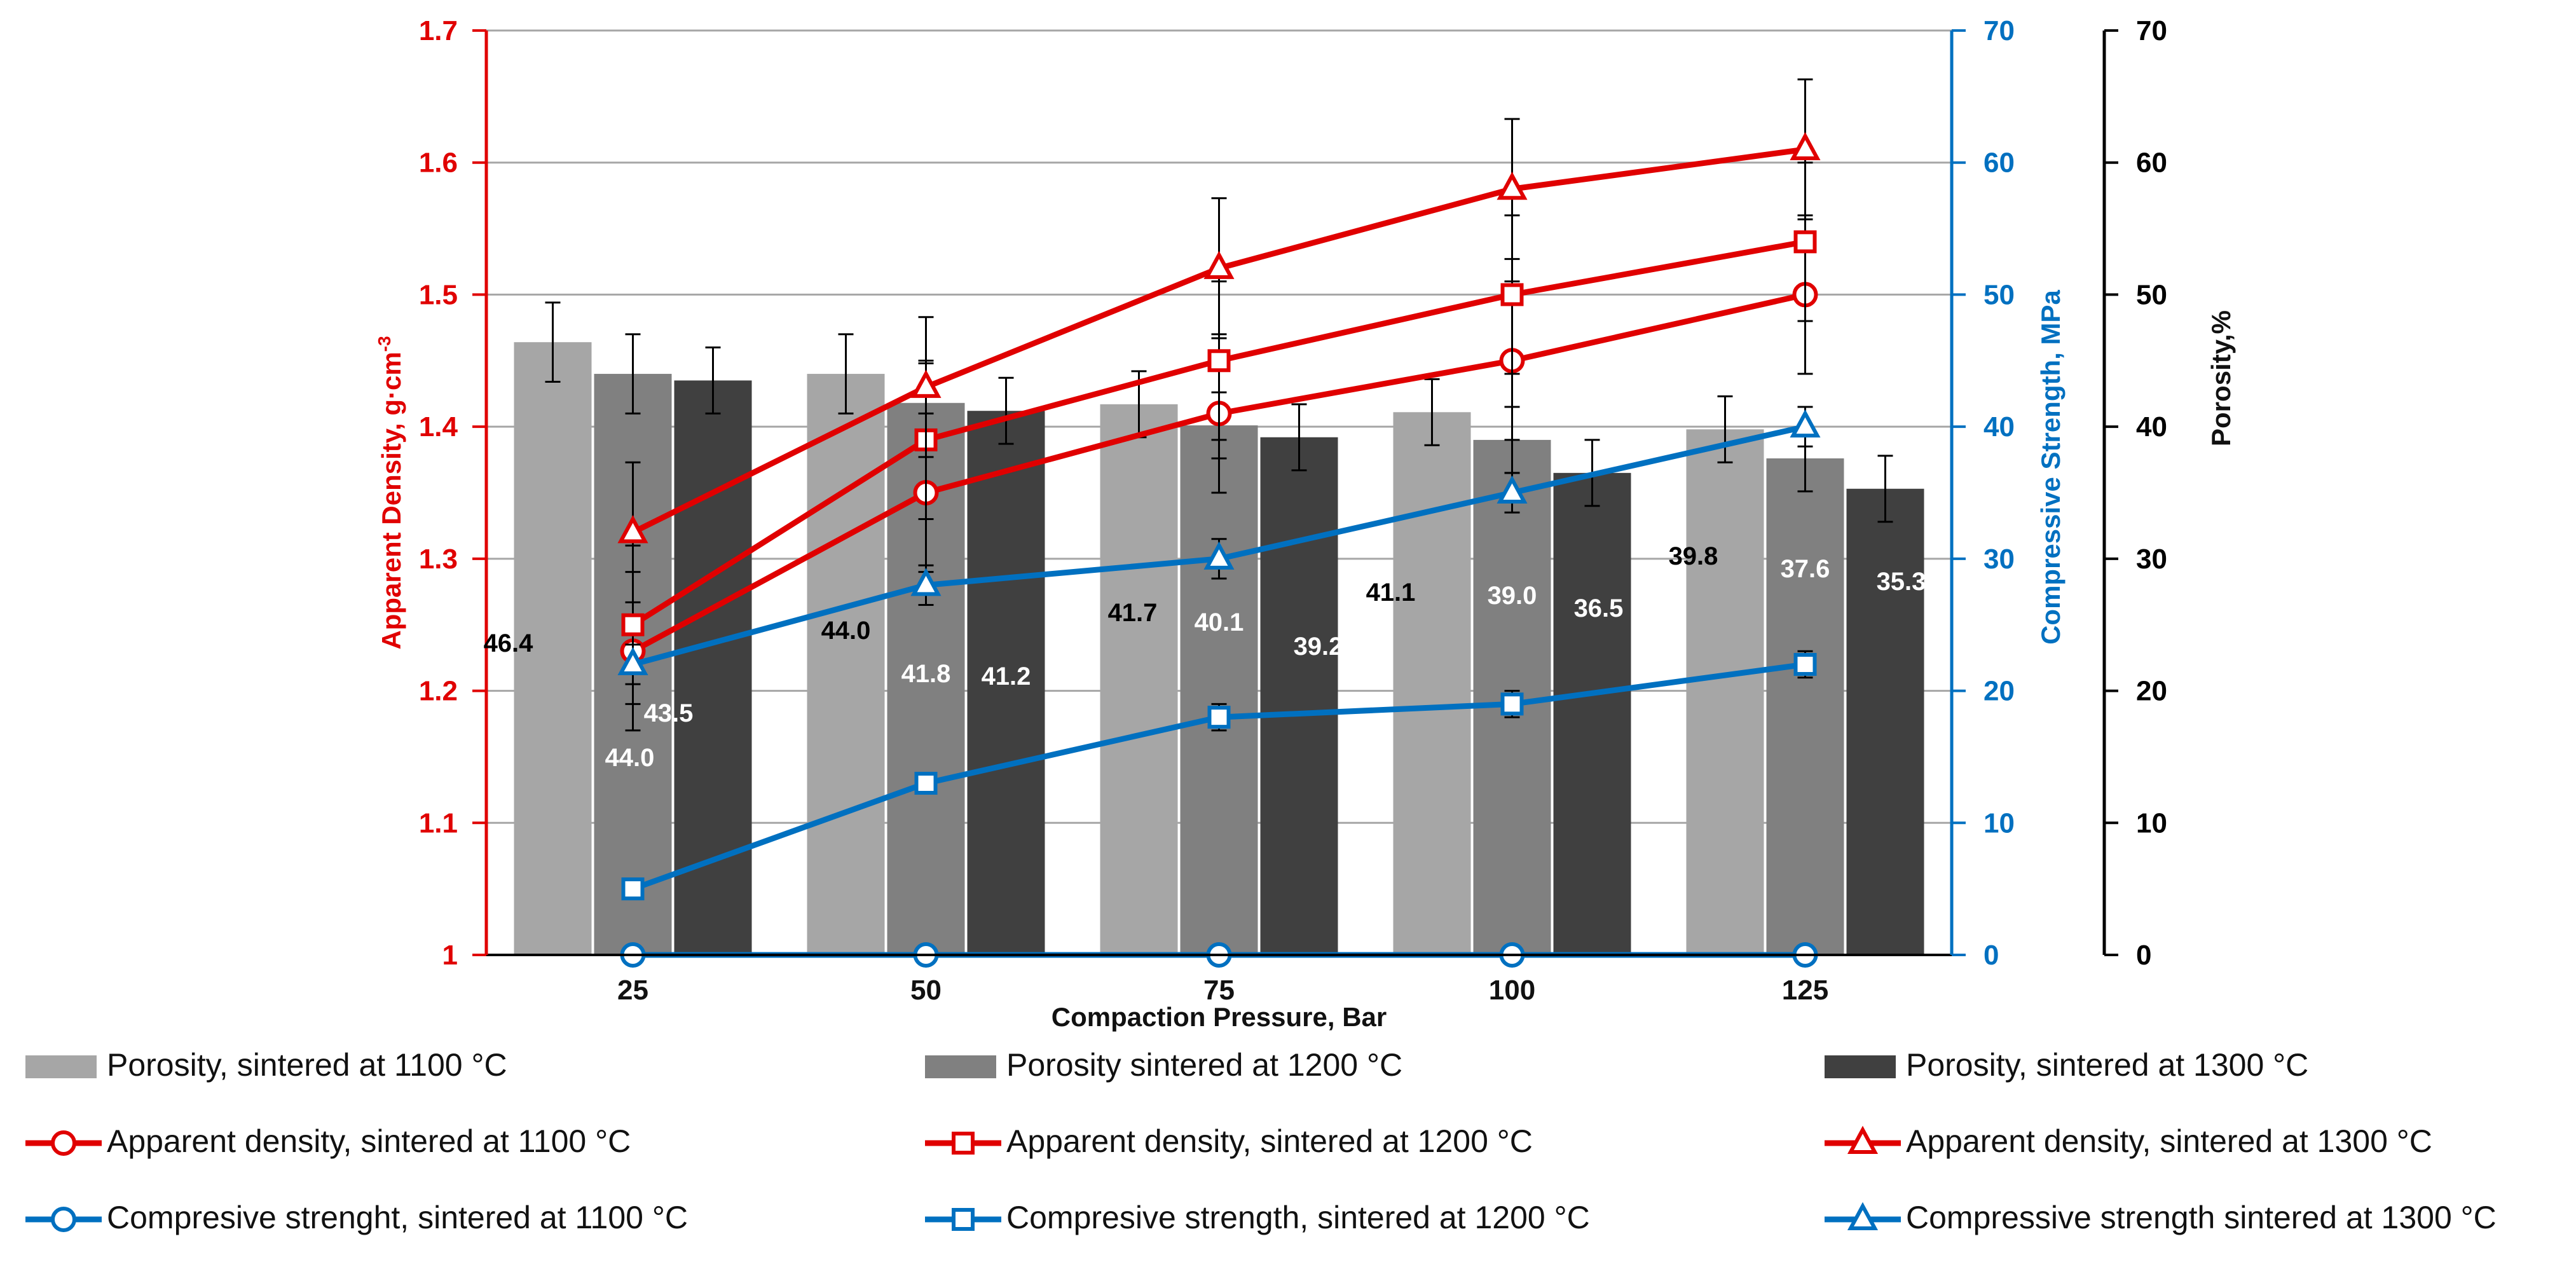 The height and width of the screenshot is (1262, 2576). What do you see at coordinates (2151, 163) in the screenshot?
I see `porosity-axis-tick-label: 60` at bounding box center [2151, 163].